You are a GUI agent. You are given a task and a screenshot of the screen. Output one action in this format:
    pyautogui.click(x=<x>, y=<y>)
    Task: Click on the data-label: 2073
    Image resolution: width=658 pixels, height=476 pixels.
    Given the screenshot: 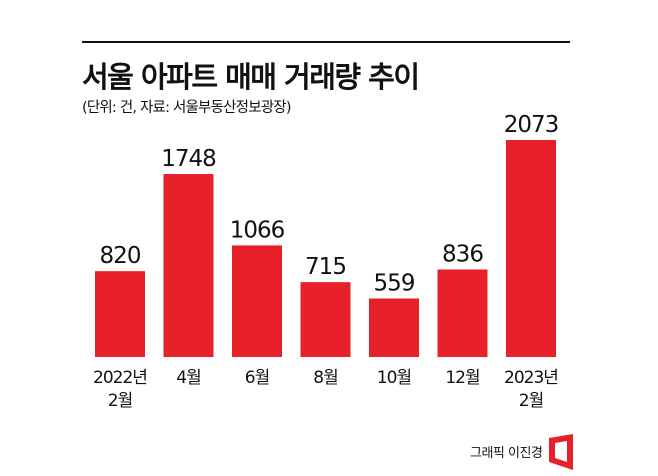 What is the action you would take?
    pyautogui.click(x=531, y=125)
    